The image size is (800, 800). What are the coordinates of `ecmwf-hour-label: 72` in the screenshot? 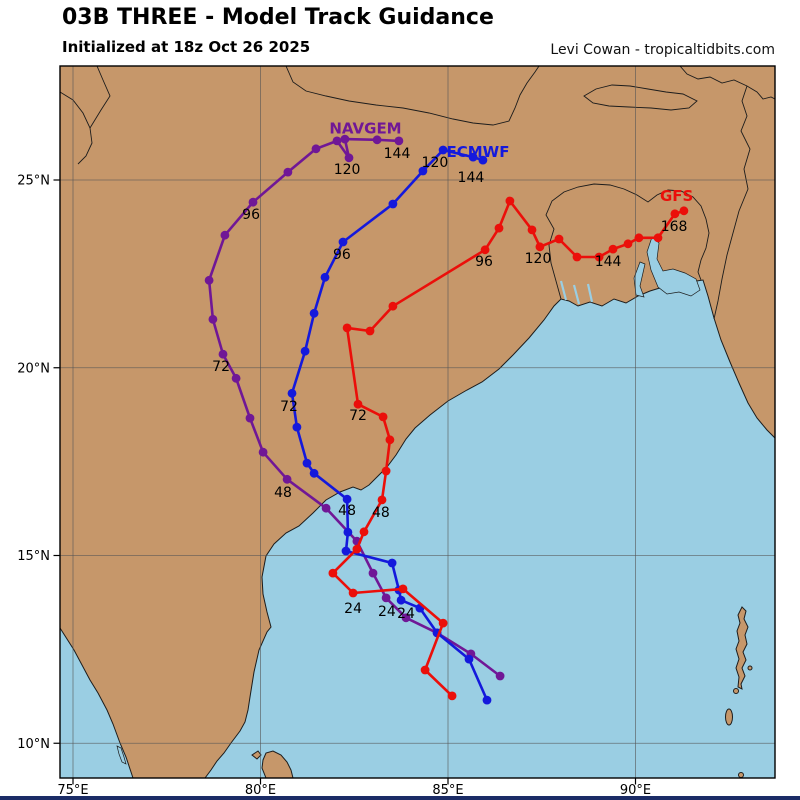 It's located at (289, 407).